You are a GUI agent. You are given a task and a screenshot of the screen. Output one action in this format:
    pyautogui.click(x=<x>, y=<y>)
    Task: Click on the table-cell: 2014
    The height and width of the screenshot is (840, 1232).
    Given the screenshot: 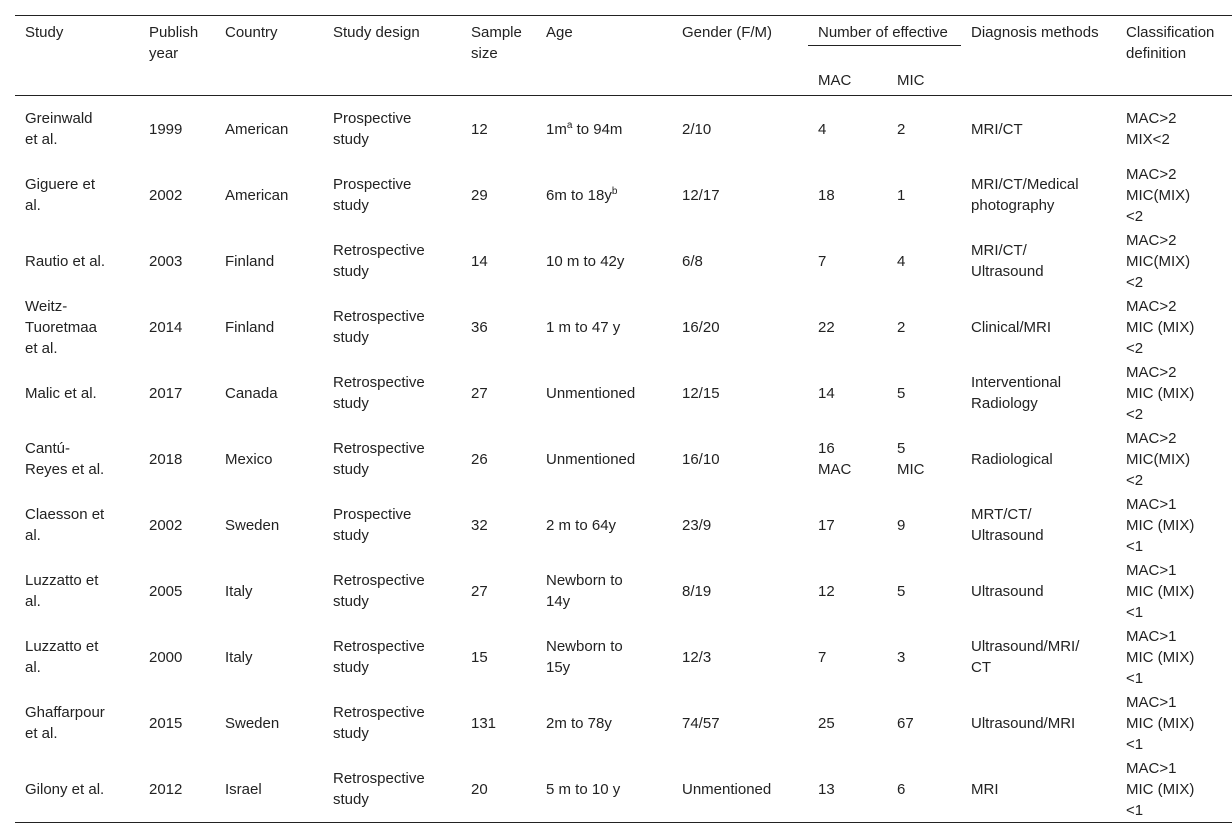 What is the action you would take?
    pyautogui.click(x=166, y=327)
    